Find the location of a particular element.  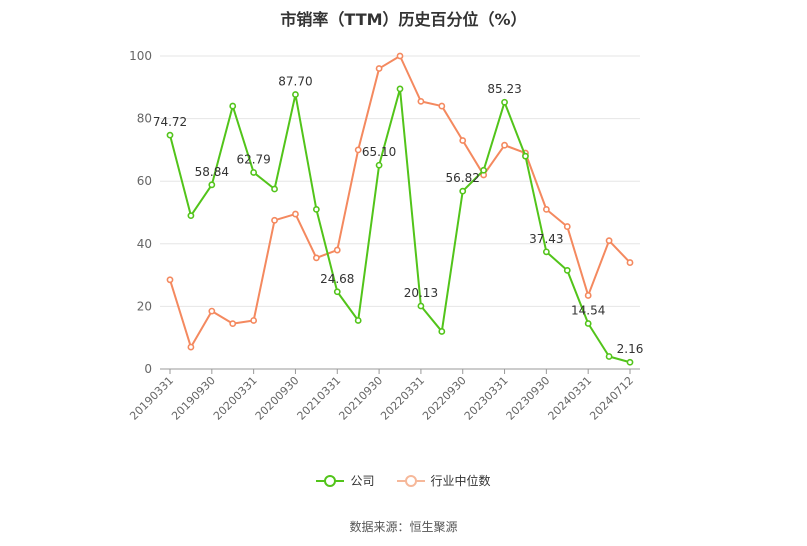

x-tick-label: 20190930 is located at coordinates (193, 398).